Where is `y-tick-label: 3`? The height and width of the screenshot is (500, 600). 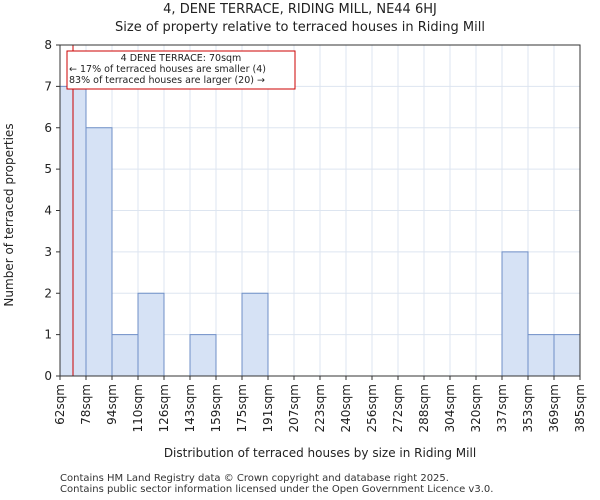
y-tick-label: 3 is located at coordinates (48, 252).